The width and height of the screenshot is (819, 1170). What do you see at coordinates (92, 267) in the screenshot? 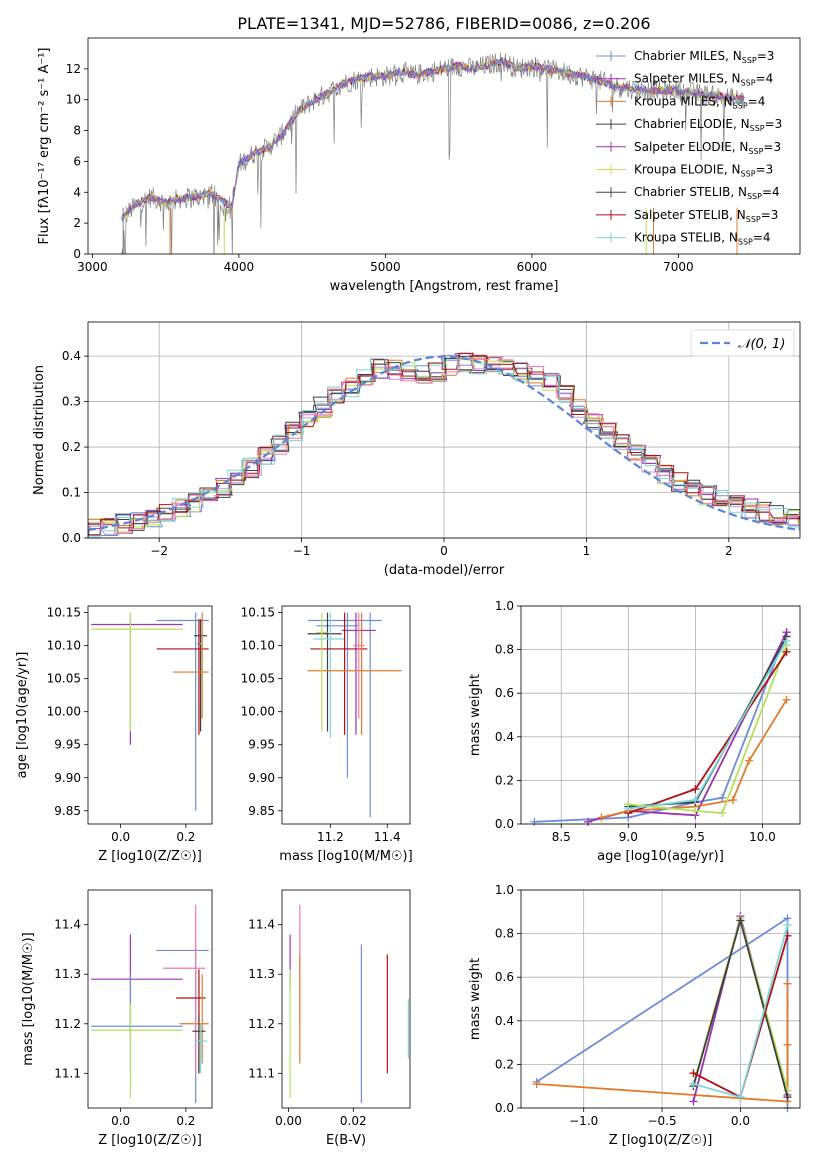
I see `x-tick-label: 3000` at bounding box center [92, 267].